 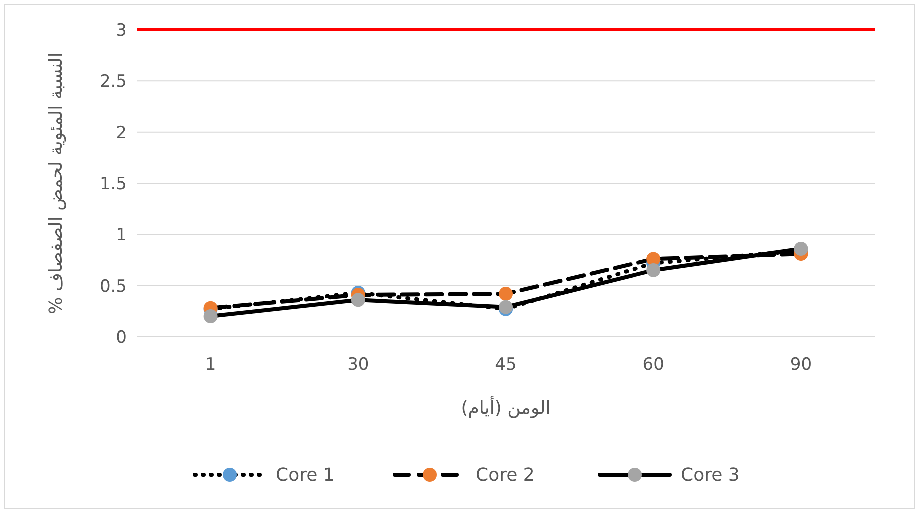 I want to click on y-axis-title: النسبة المئوية لحمض الصفصاف %, so click(x=56, y=183).